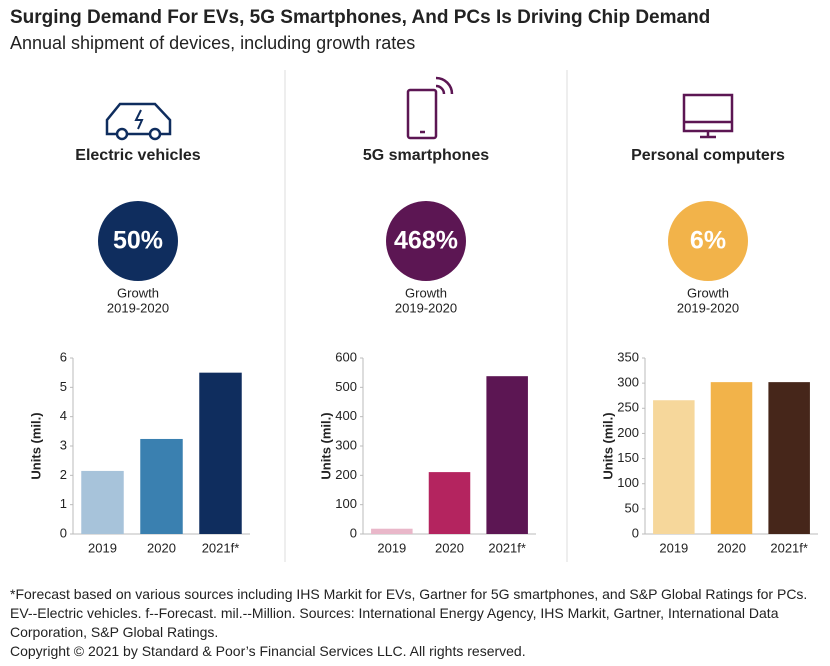 This screenshot has width=830, height=666. Describe the element at coordinates (632, 507) in the screenshot. I see `y-tick-label: 50` at that location.